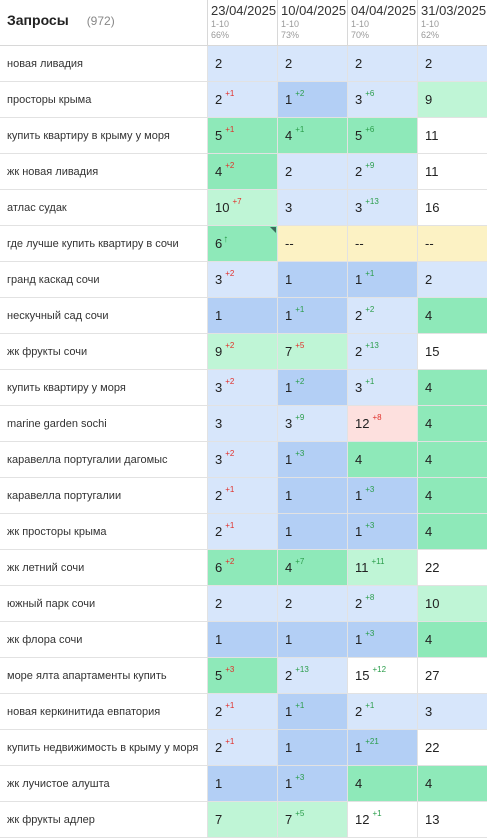 The image size is (487, 838). I want to click on position-cell: 15, so click(452, 351).